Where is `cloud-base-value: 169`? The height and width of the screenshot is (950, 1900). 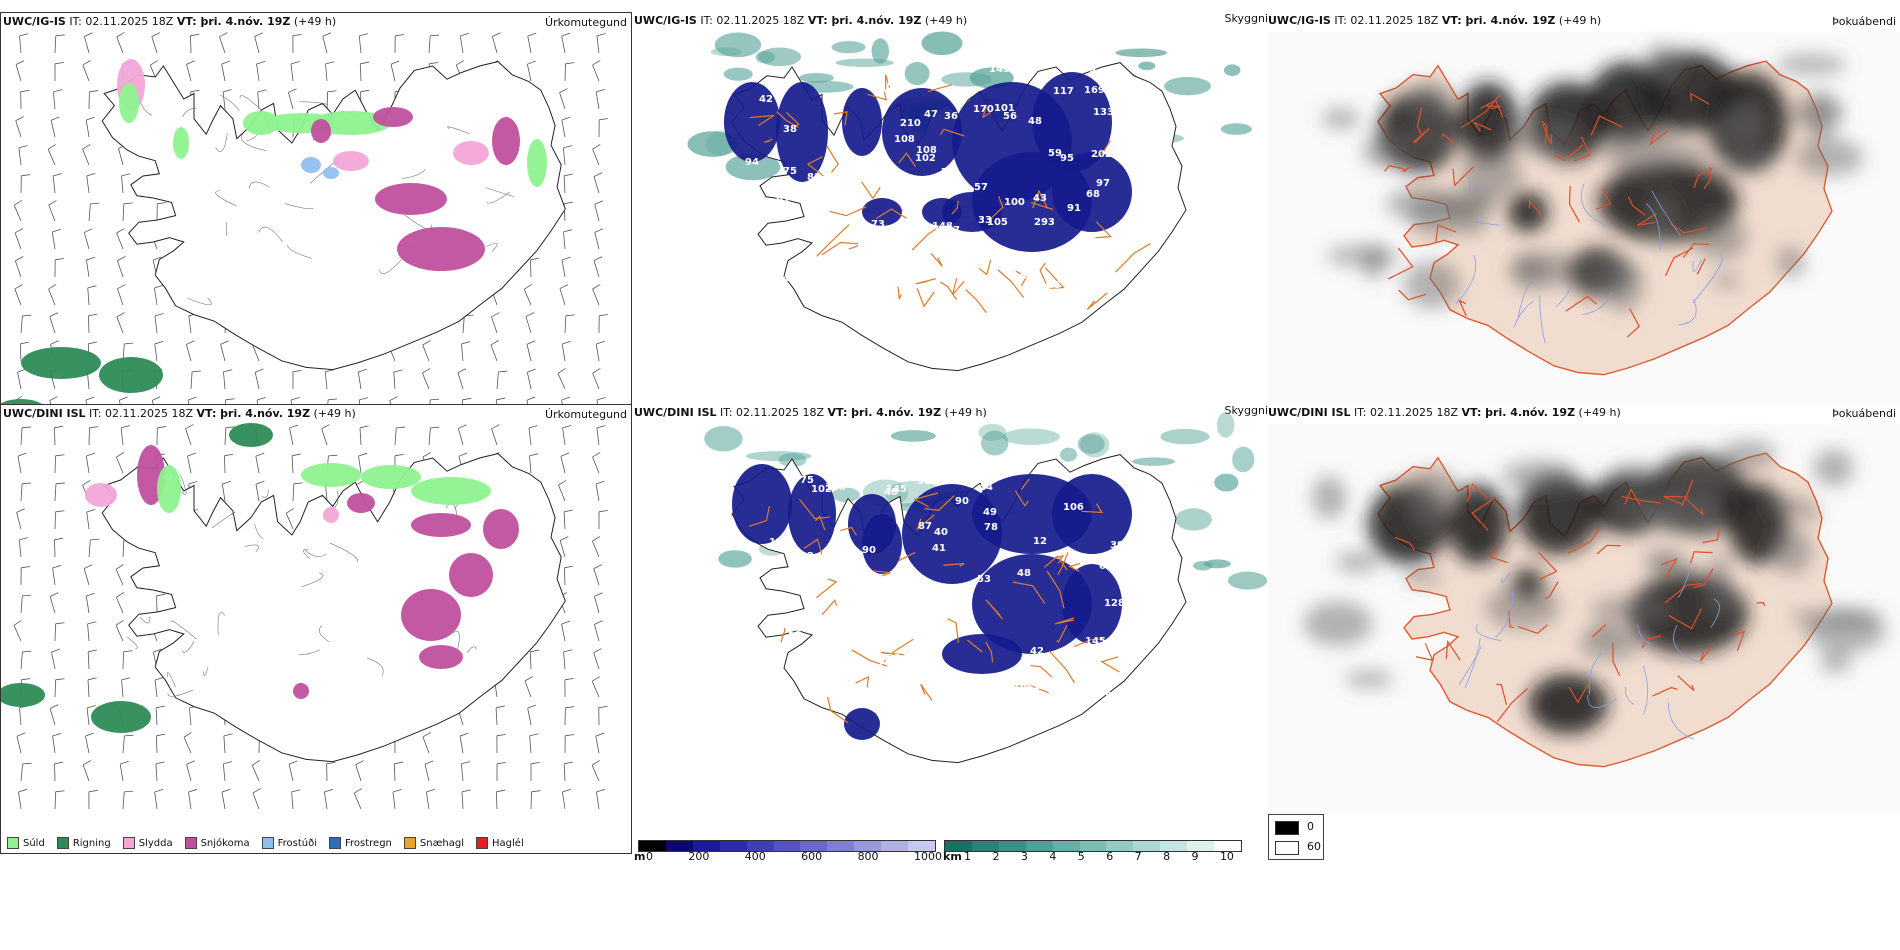
cloud-base-value: 169 is located at coordinates (1094, 90).